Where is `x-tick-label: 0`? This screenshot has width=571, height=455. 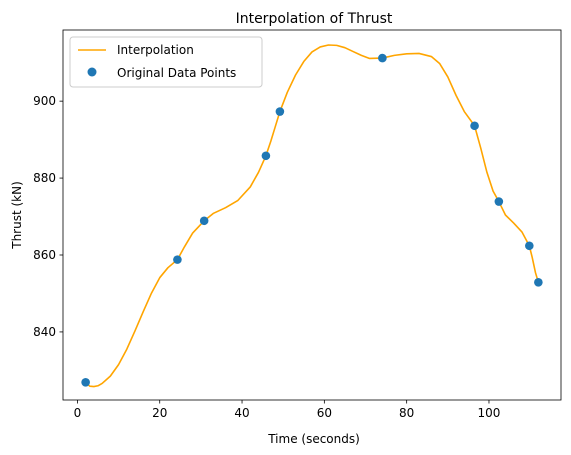
x-tick-label: 0 is located at coordinates (78, 413).